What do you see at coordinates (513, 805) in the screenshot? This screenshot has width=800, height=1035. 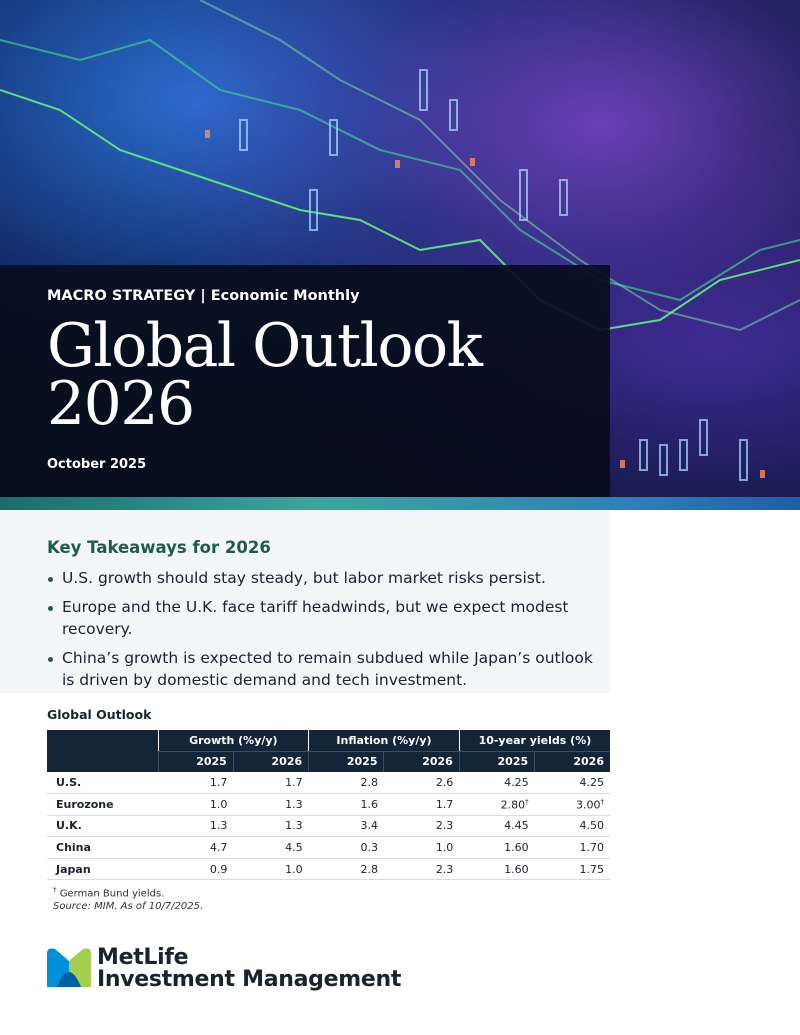 I see `cell-value: 2.80` at bounding box center [513, 805].